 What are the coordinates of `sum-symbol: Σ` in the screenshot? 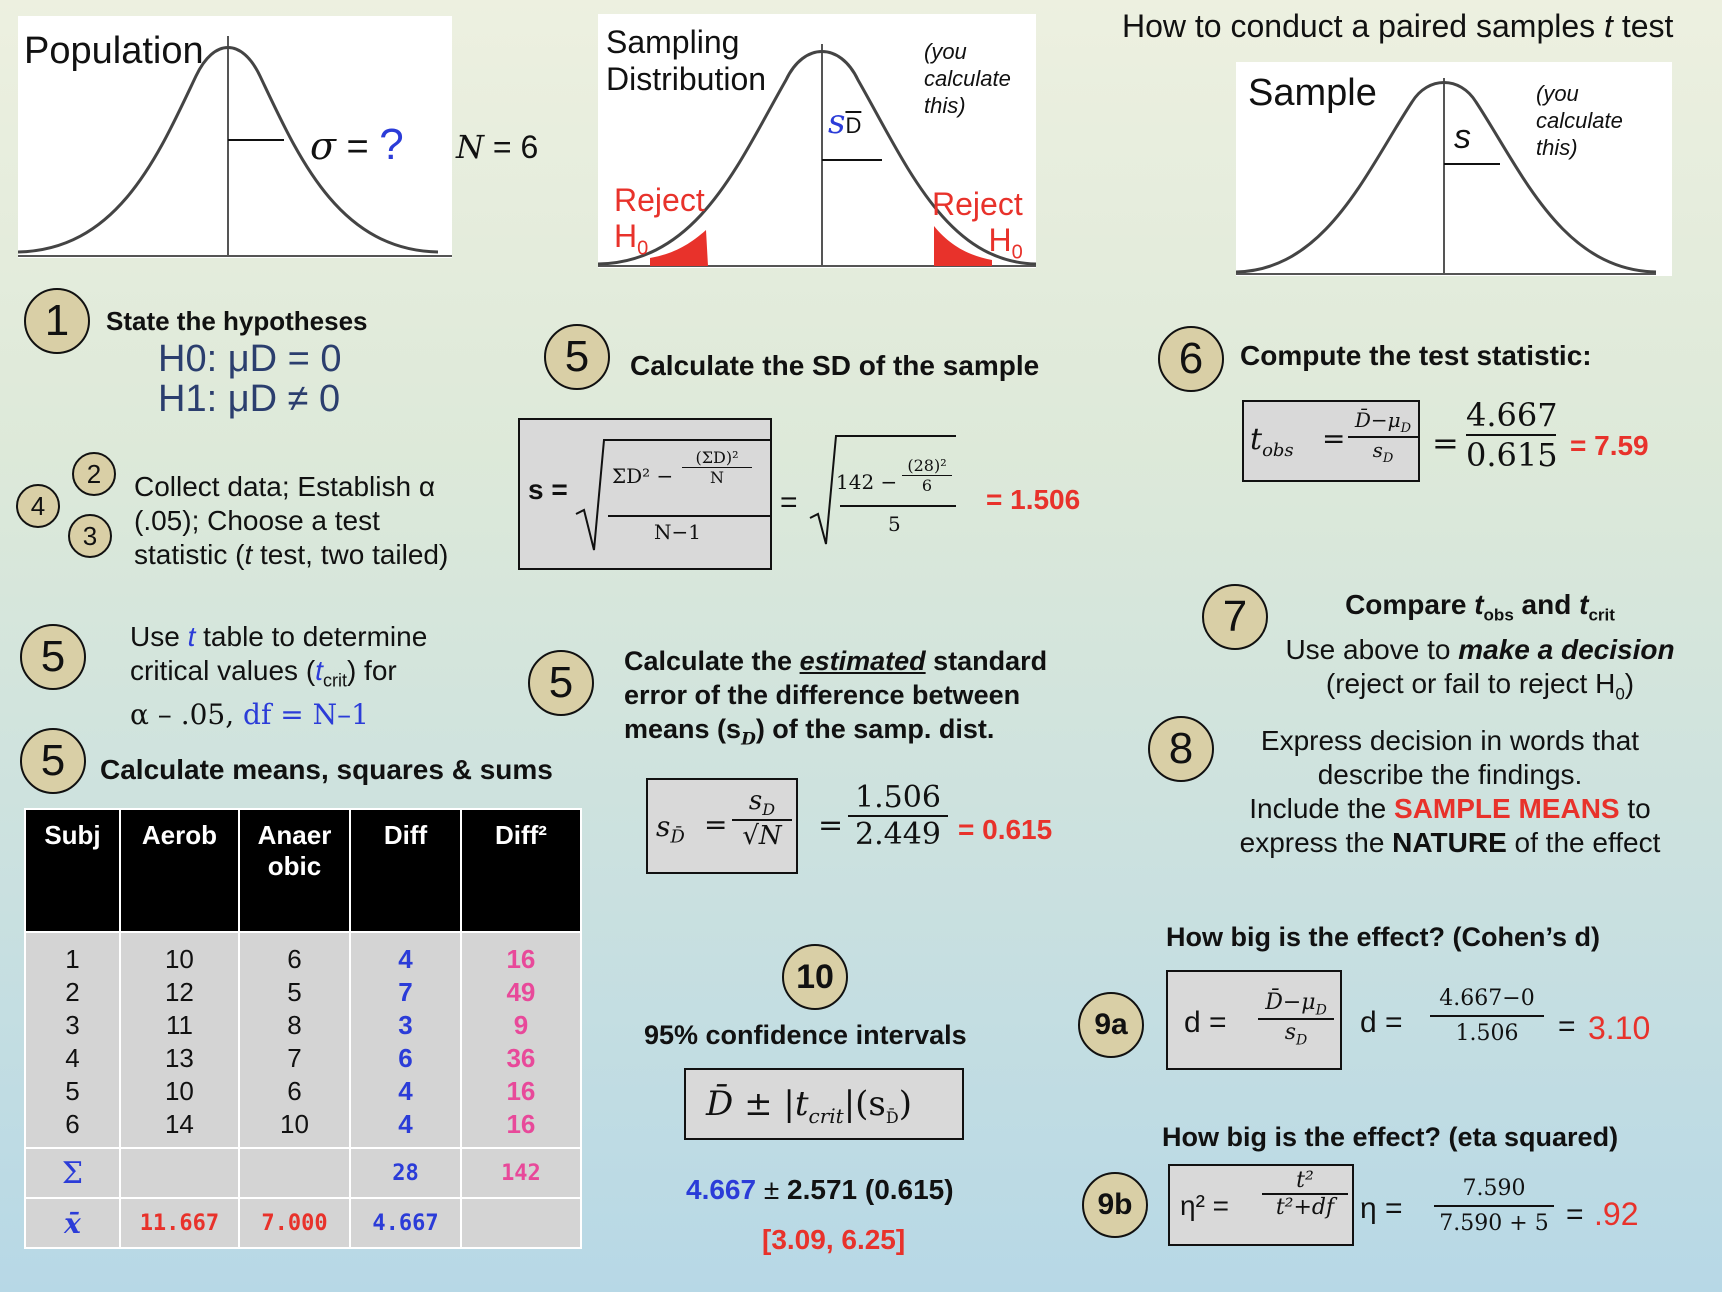 It's located at (72, 1173).